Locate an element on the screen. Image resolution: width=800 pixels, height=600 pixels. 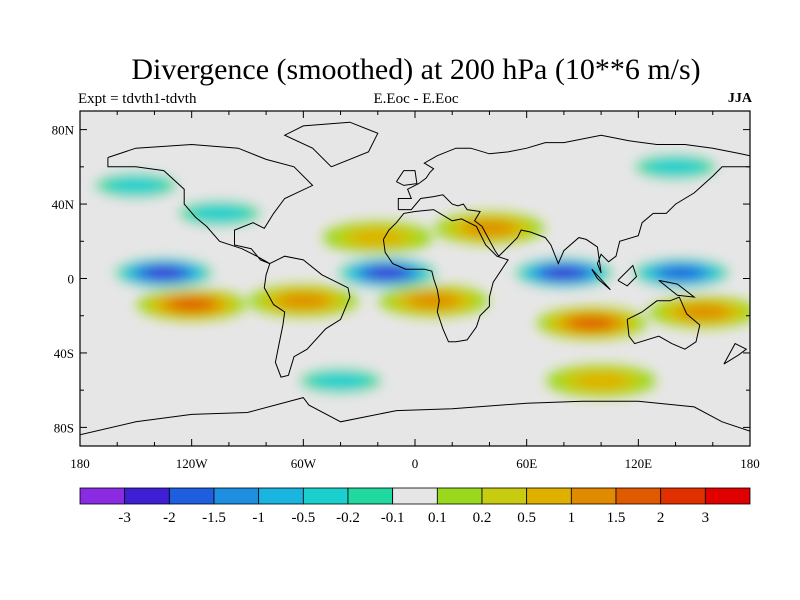
comparison-label: E.Eoc - E.Eoc is located at coordinates (416, 99).